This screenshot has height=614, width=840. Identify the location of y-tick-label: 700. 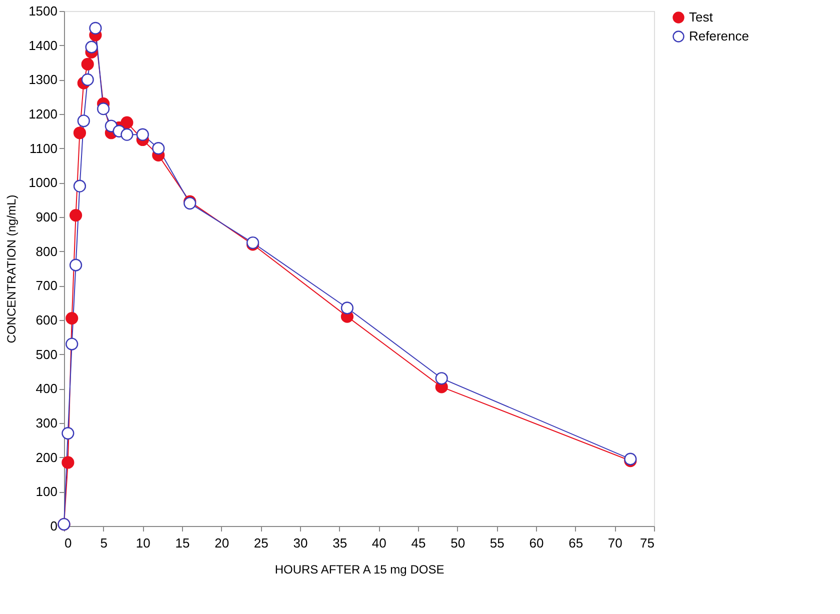
(47, 286).